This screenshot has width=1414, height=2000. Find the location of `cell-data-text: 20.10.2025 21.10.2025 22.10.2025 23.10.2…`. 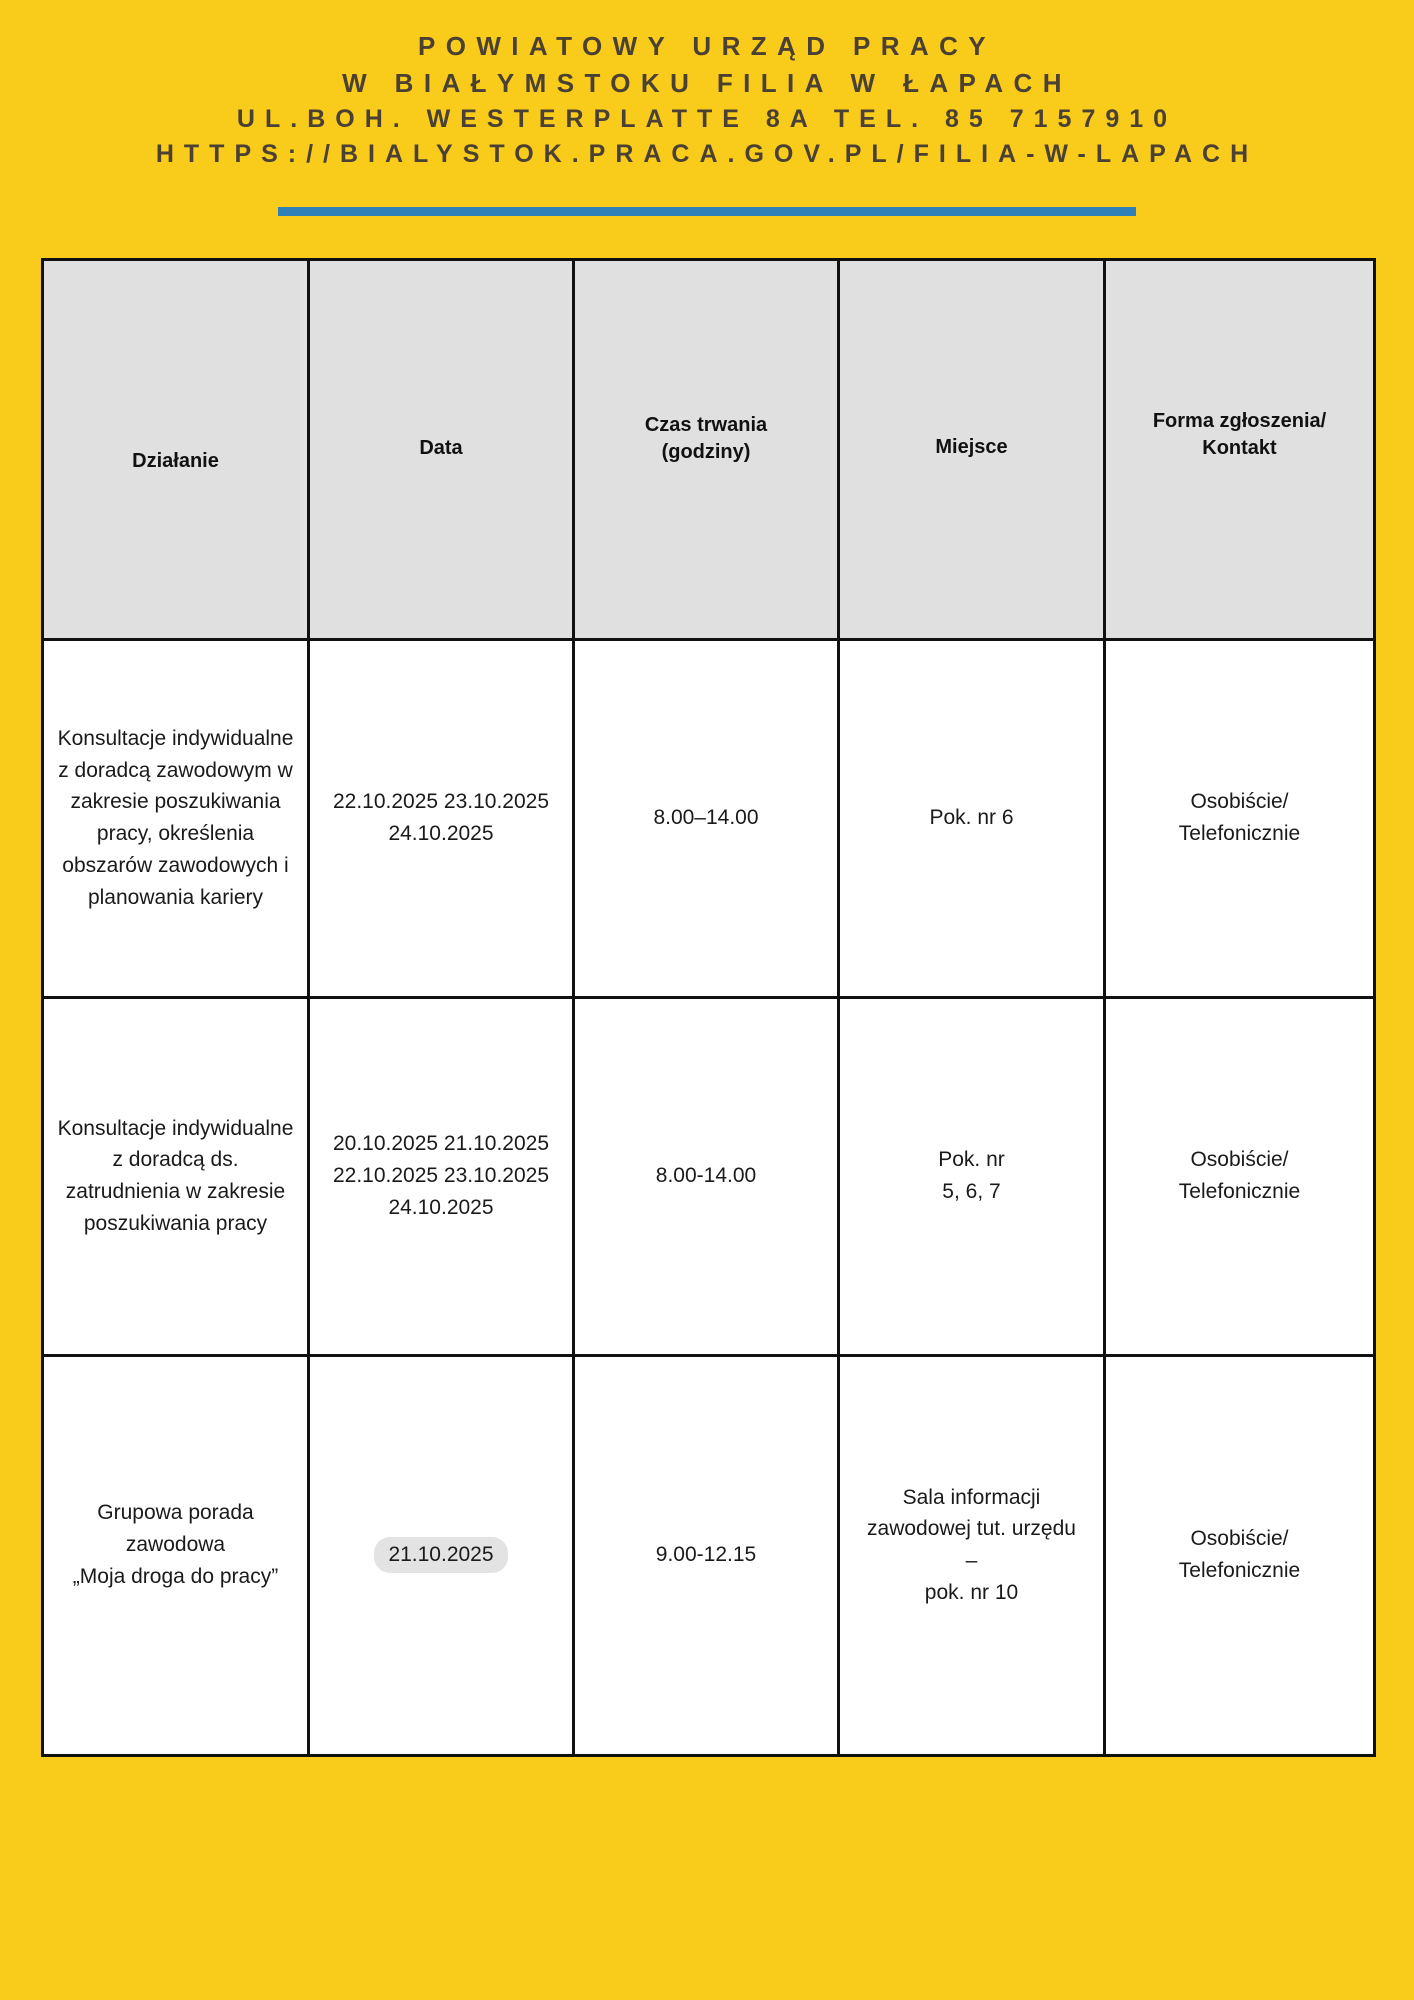

cell-data-text: 20.10.2025 21.10.2025 22.10.2025 23.10.2… is located at coordinates (441, 1176).